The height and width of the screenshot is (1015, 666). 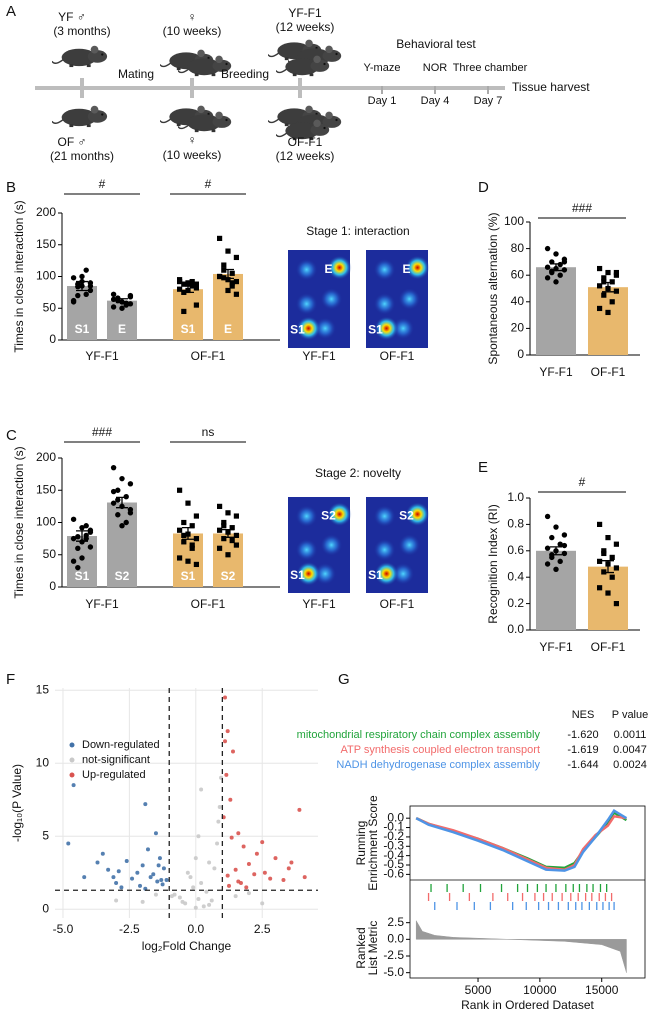 What do you see at coordinates (582, 208) in the screenshot?
I see `significance-label: ###` at bounding box center [582, 208].